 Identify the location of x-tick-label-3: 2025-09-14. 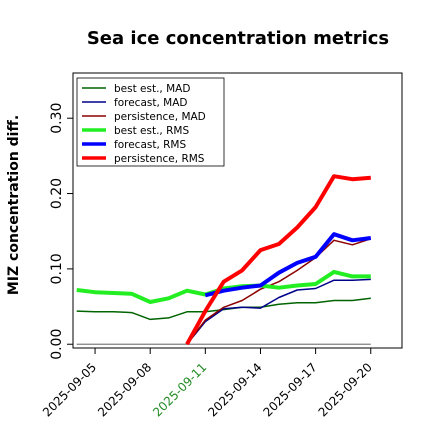
(234, 389).